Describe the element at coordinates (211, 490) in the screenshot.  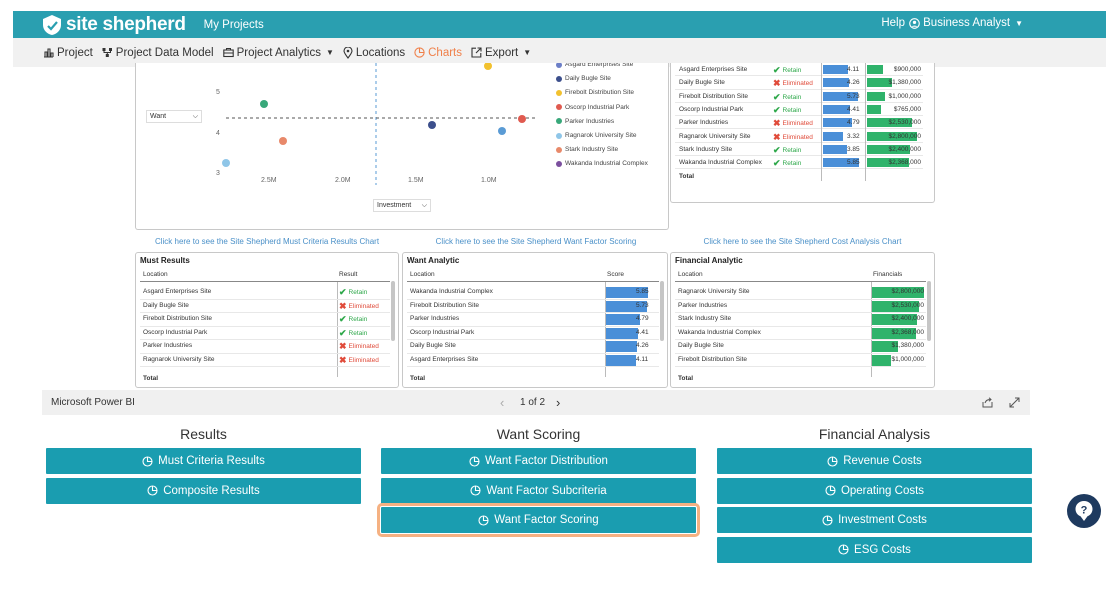
I see `button-label: Composite Results` at that location.